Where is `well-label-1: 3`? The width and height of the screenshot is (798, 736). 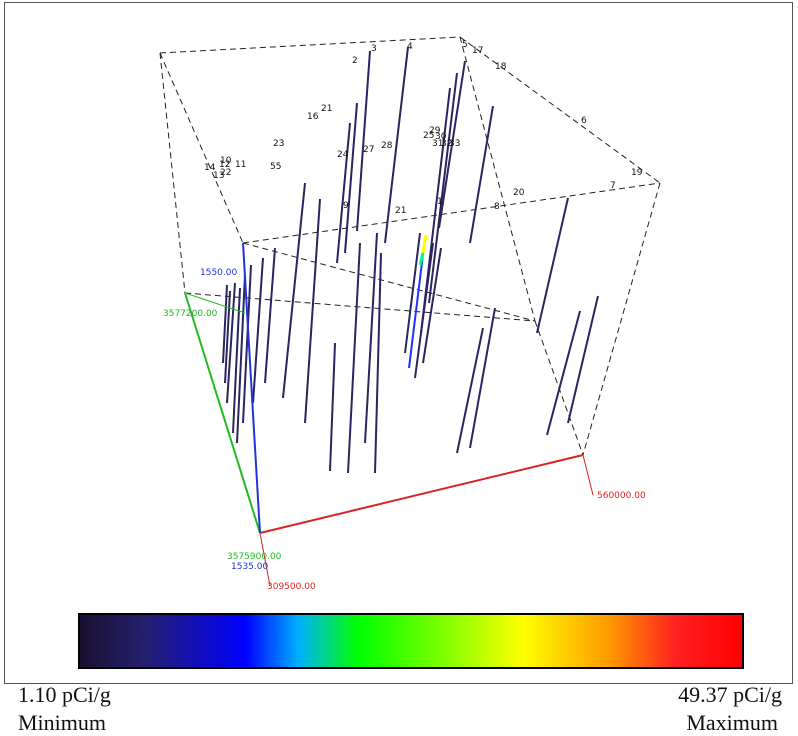
well-label-1: 3 is located at coordinates (374, 49).